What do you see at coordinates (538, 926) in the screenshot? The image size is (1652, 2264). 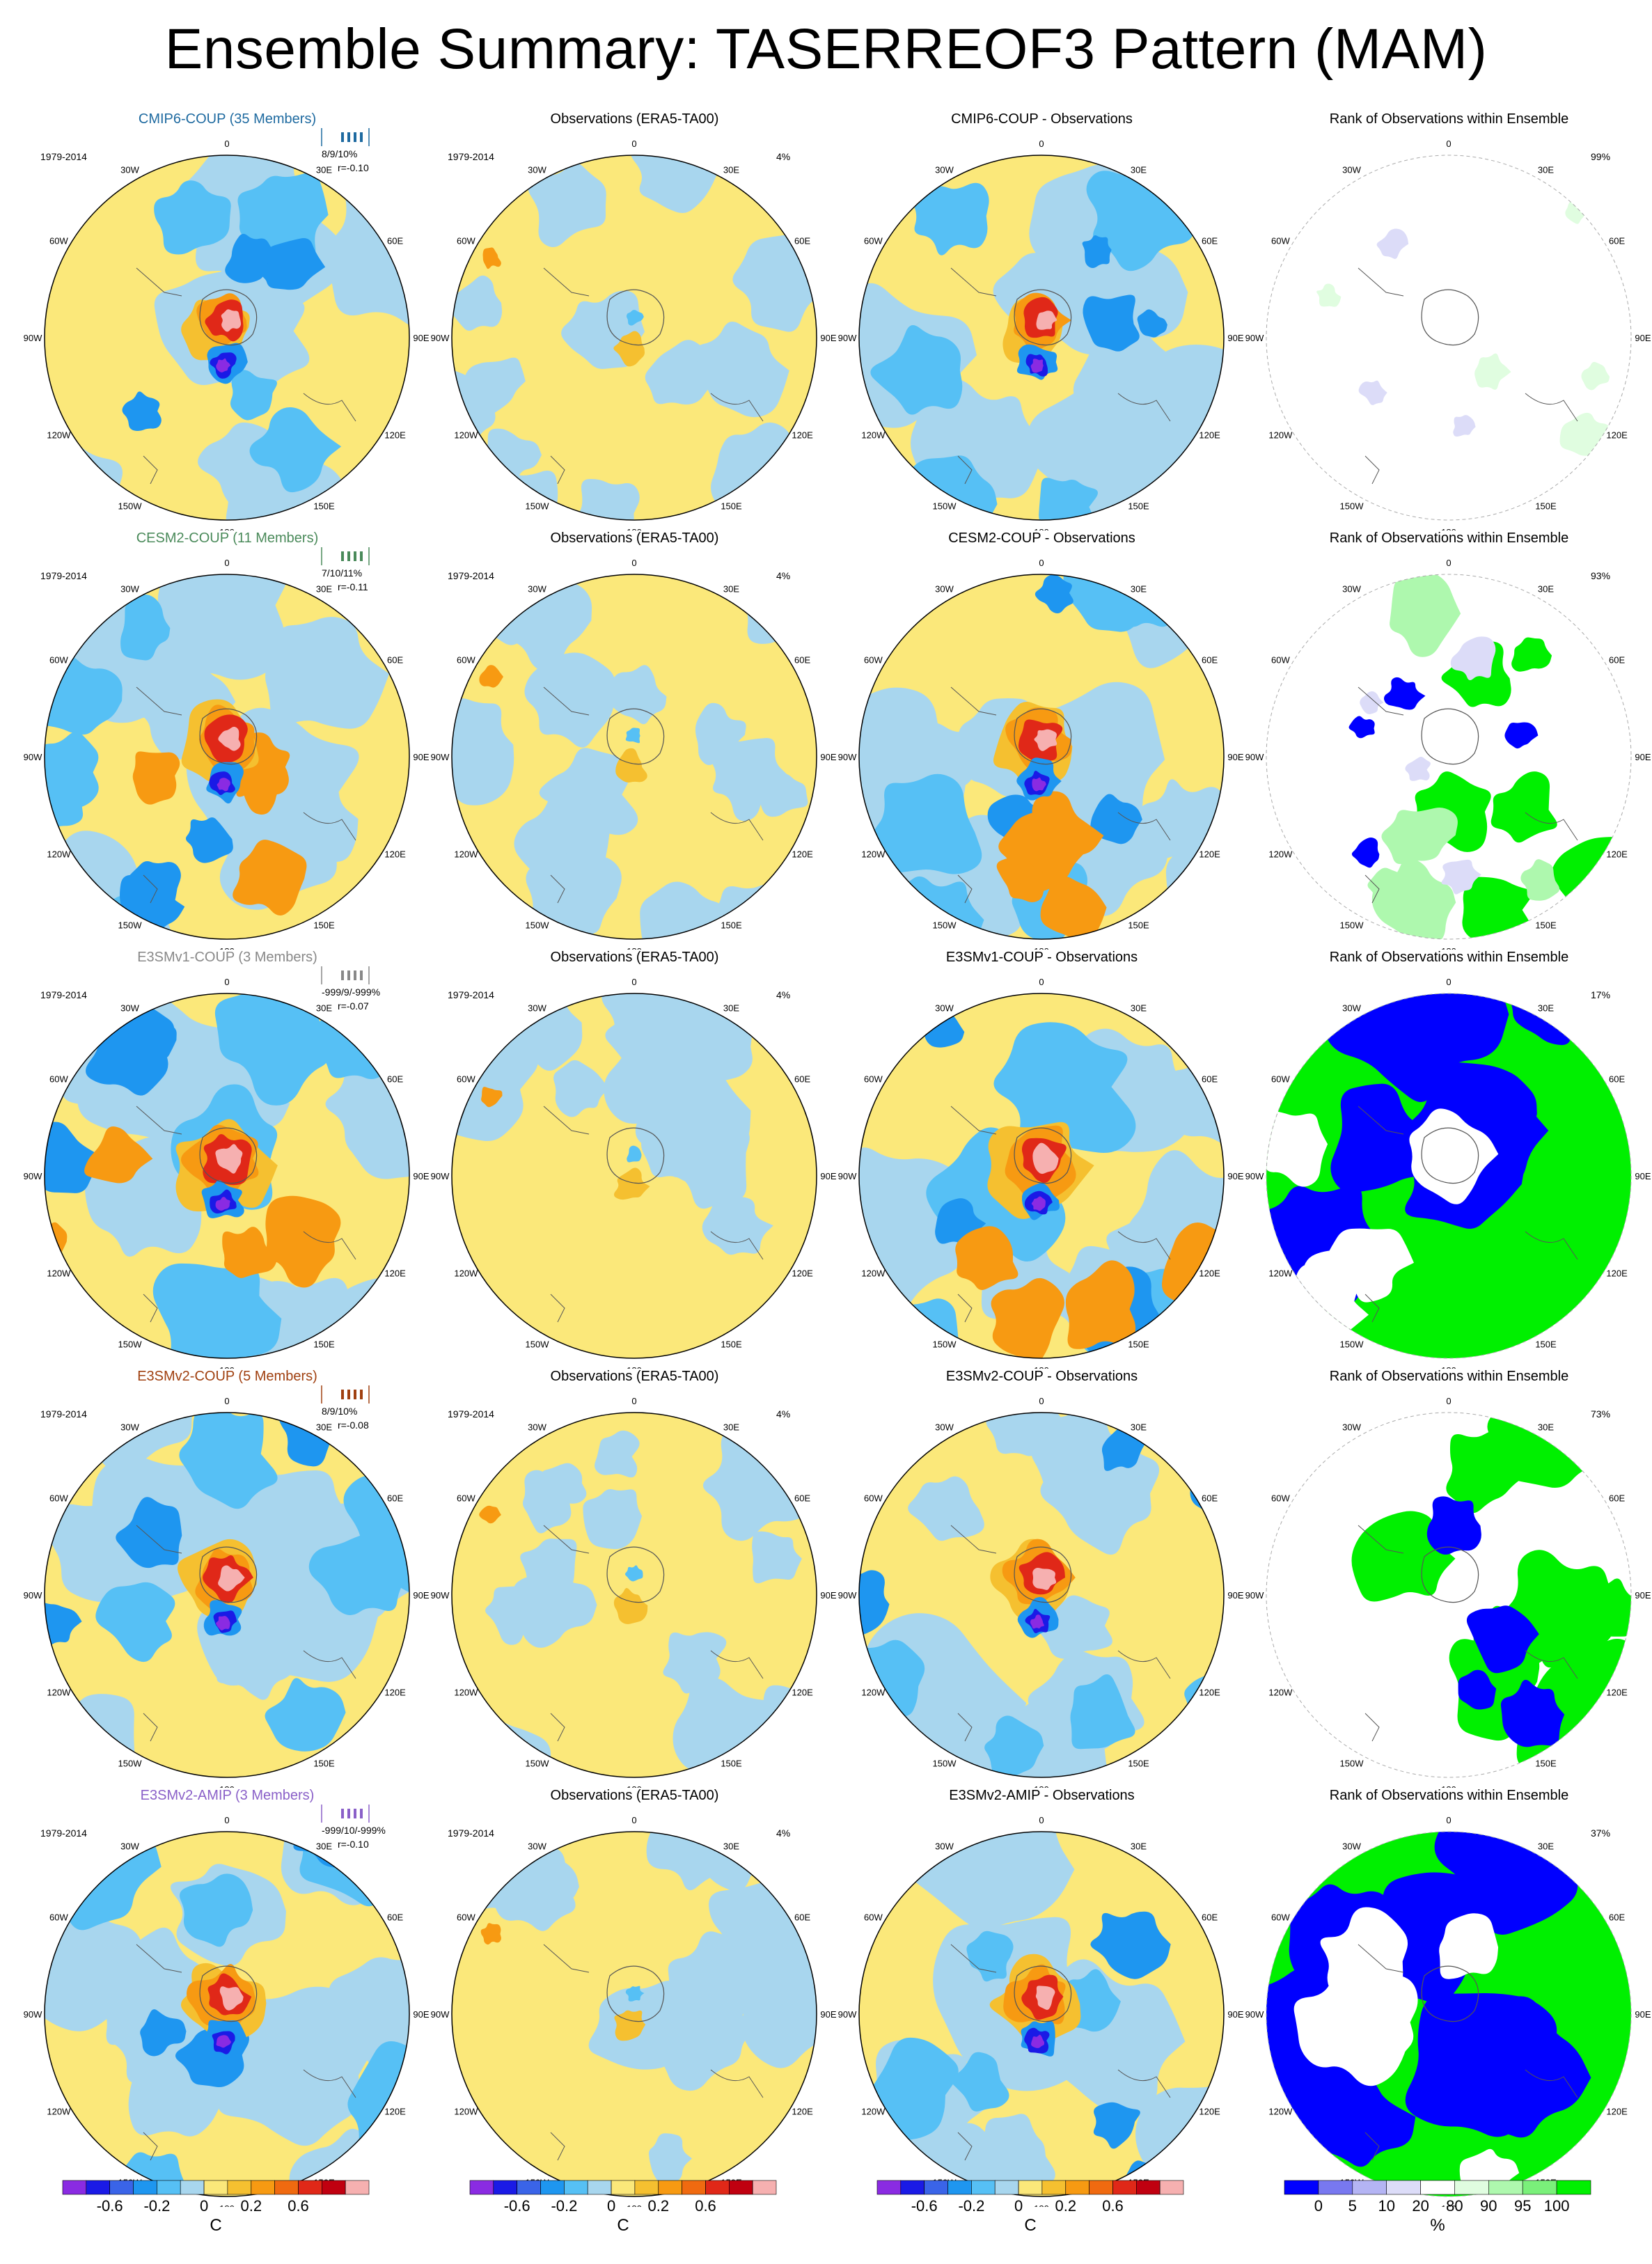 I see `lon-label: 150W` at bounding box center [538, 926].